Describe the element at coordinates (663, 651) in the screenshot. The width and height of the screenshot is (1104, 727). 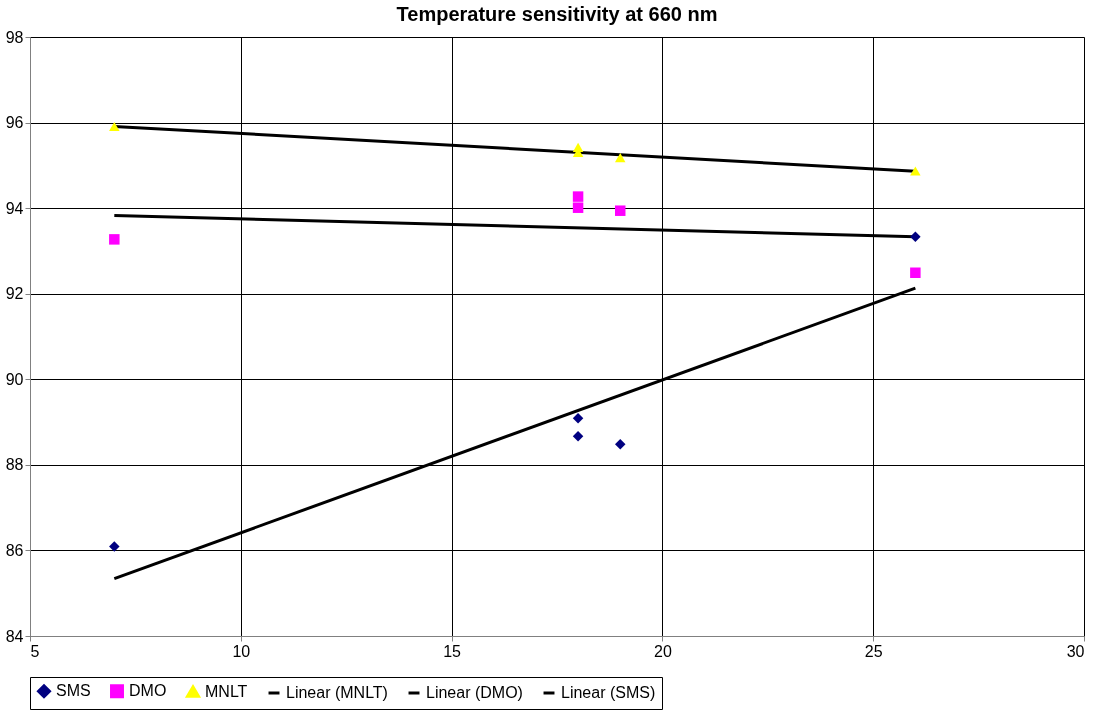
I see `x-tick-label: 20` at that location.